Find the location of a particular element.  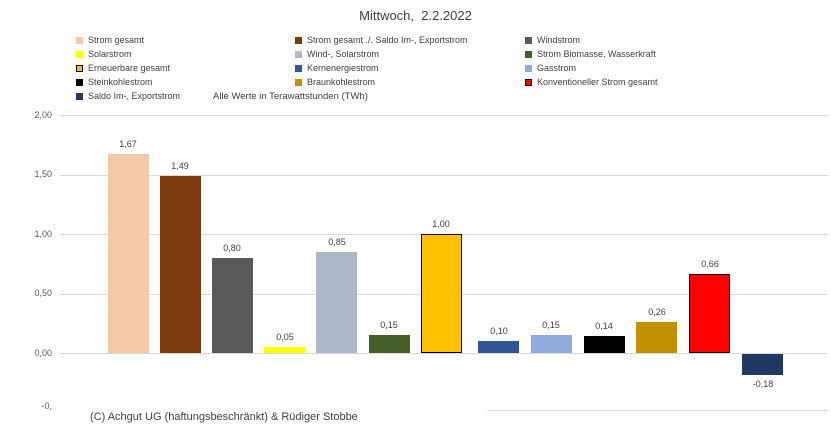

legend-label-windstrom: Windstrom is located at coordinates (559, 40).